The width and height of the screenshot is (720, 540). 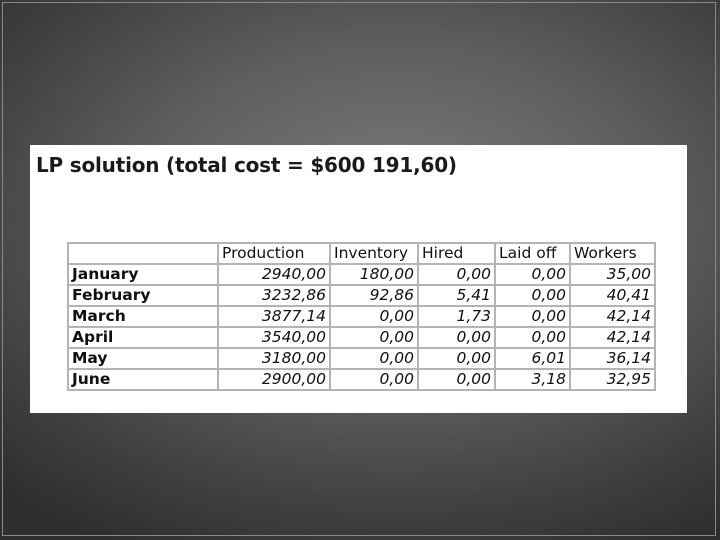 I want to click on cell-production: 3180,00, so click(x=274, y=358).